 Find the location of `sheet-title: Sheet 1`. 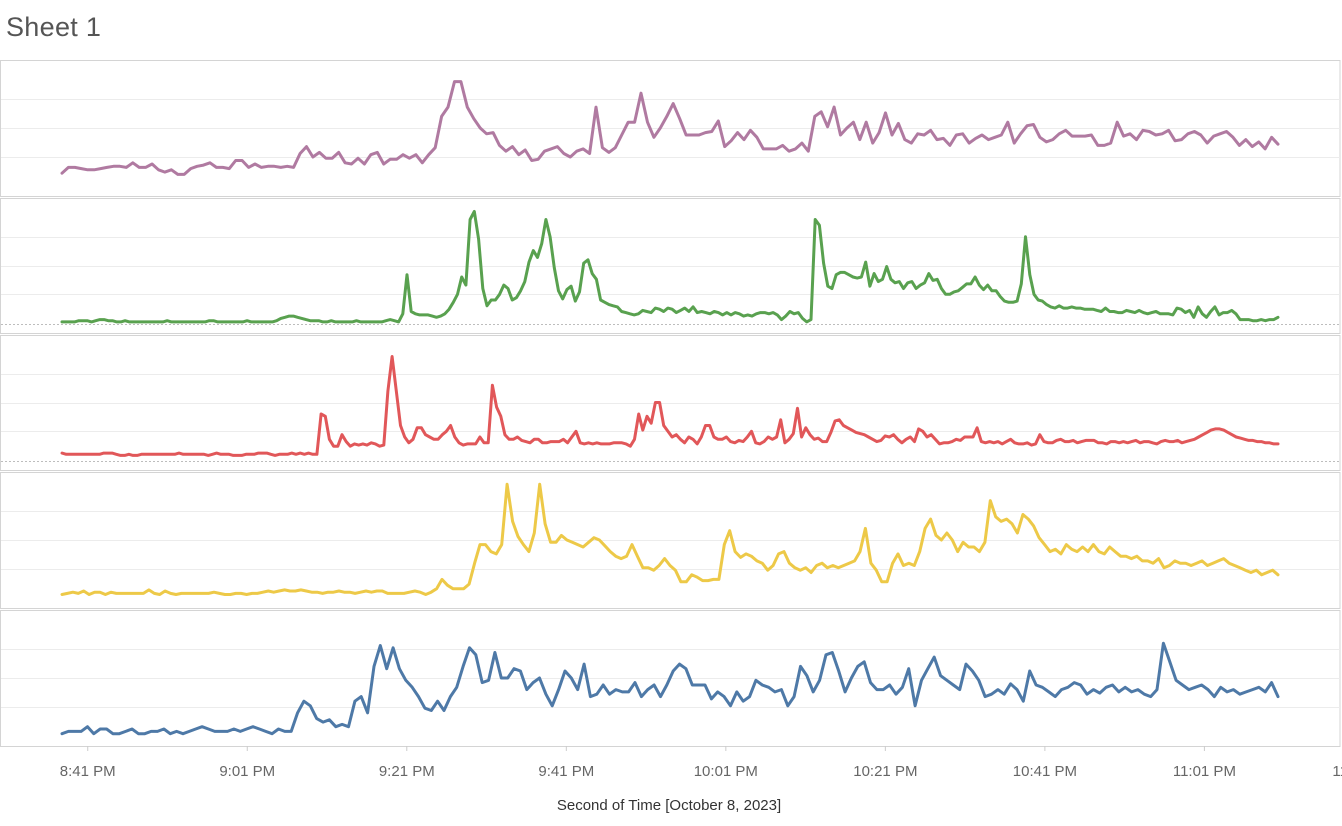

sheet-title: Sheet 1 is located at coordinates (54, 27).